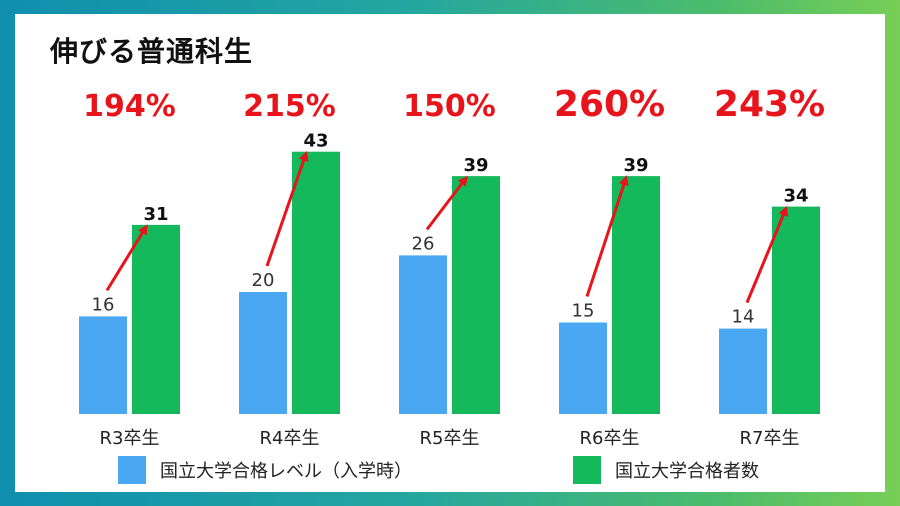  I want to click on legend-label-level: 国立大学合格レベル（入学時）, so click(286, 471).